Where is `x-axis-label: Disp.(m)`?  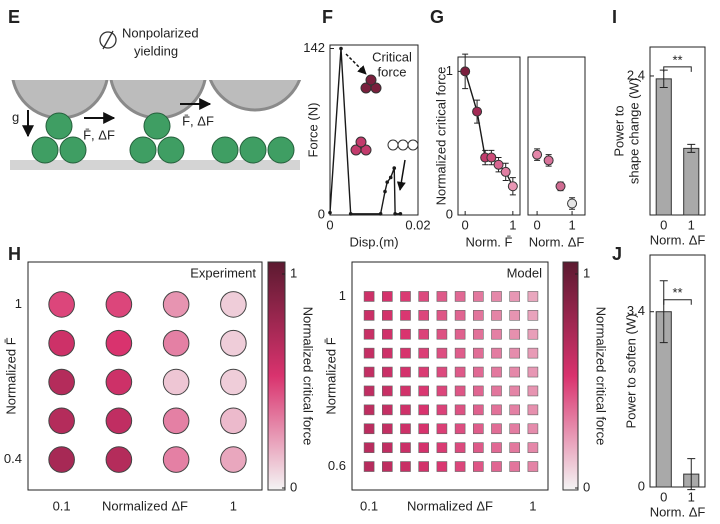
x-axis-label: Disp.(m) is located at coordinates (373, 241).